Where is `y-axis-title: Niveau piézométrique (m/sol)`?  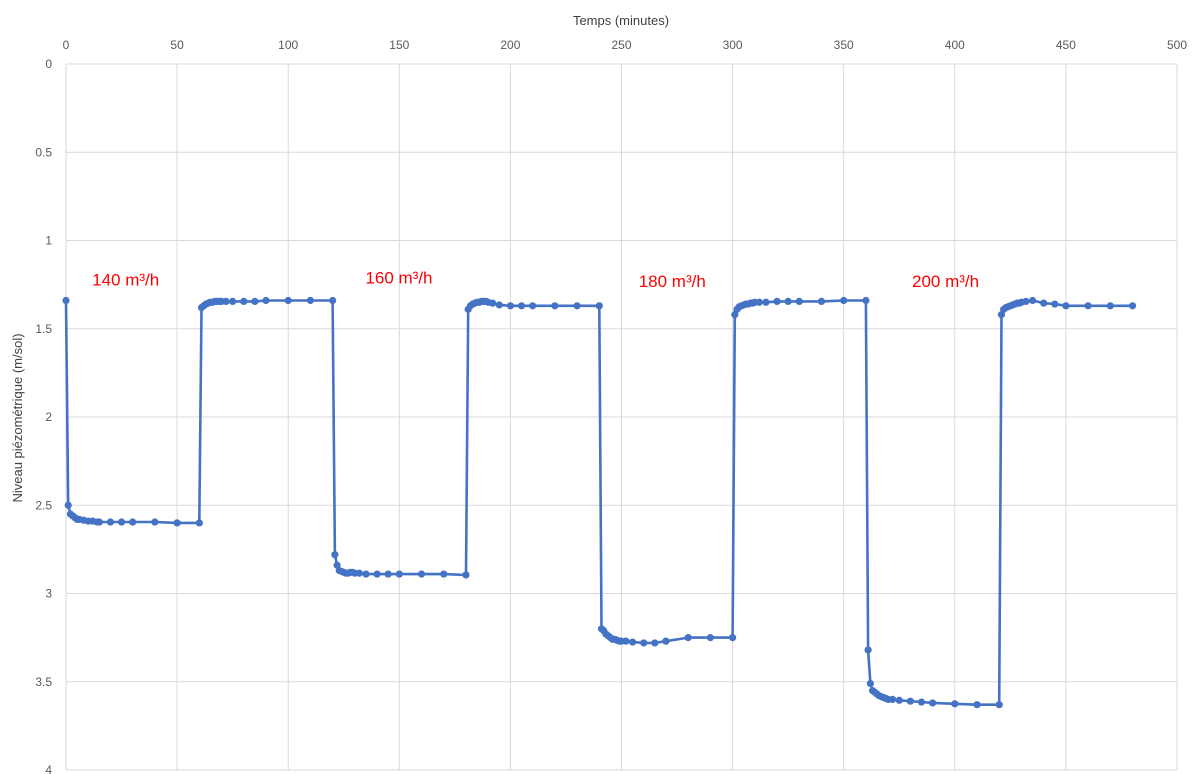
y-axis-title: Niveau piézométrique (m/sol) is located at coordinates (17, 417).